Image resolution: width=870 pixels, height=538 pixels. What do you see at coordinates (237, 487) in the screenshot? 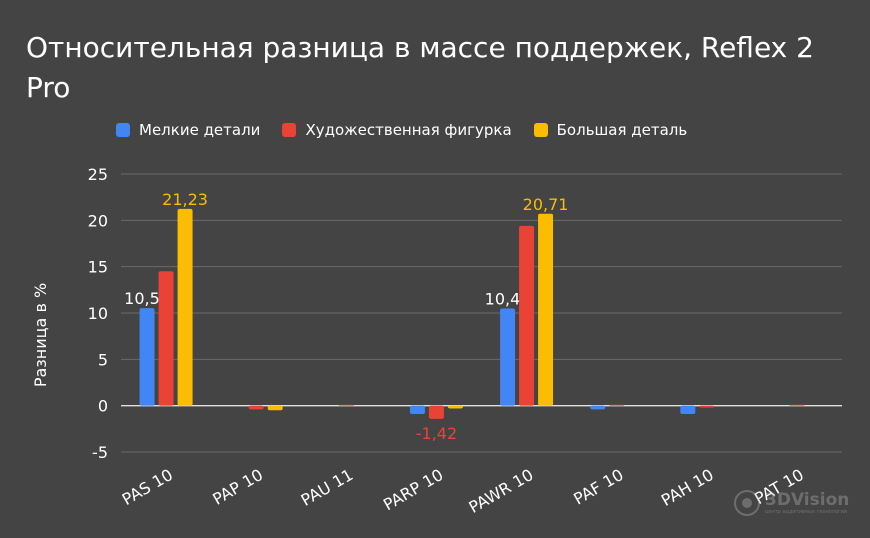
I see `x-tick-label: PAP 10` at bounding box center [237, 487].